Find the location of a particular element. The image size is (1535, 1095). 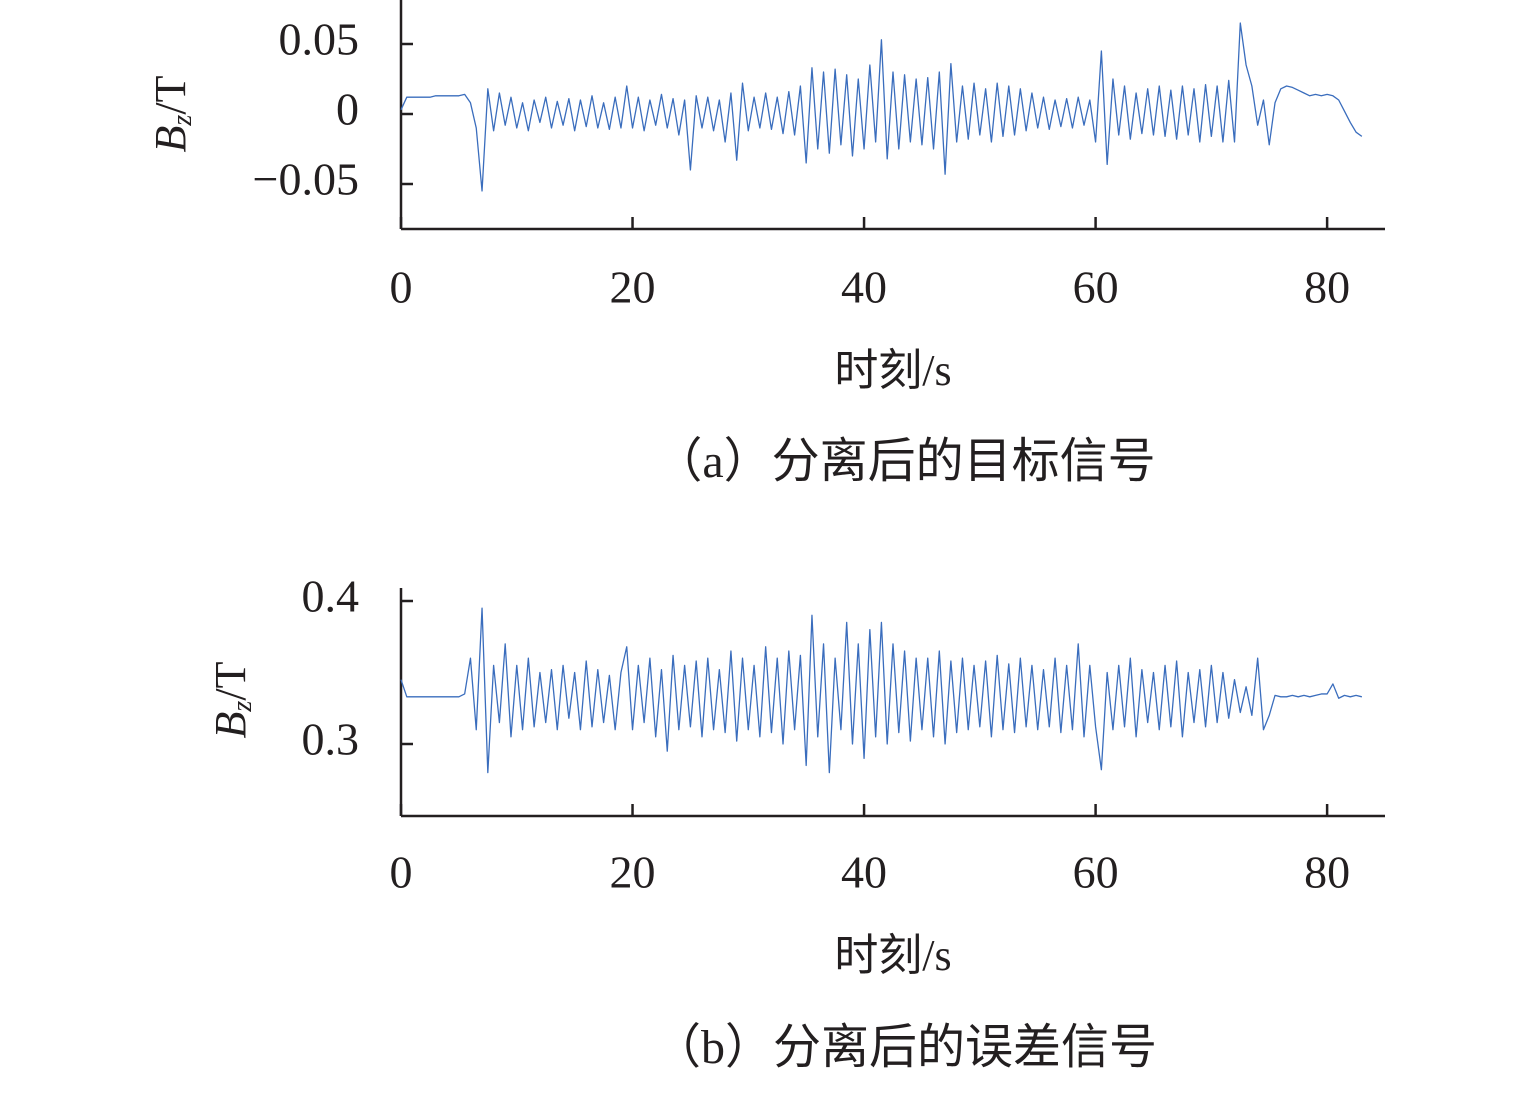

y-tick-label: 0 is located at coordinates (347, 109).